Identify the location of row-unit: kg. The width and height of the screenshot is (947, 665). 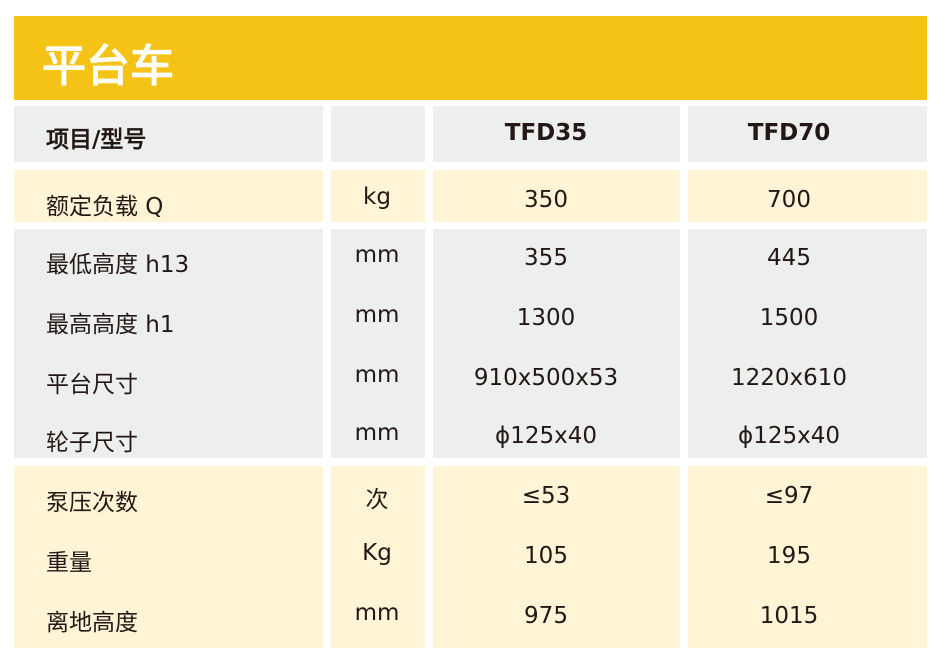
(377, 197).